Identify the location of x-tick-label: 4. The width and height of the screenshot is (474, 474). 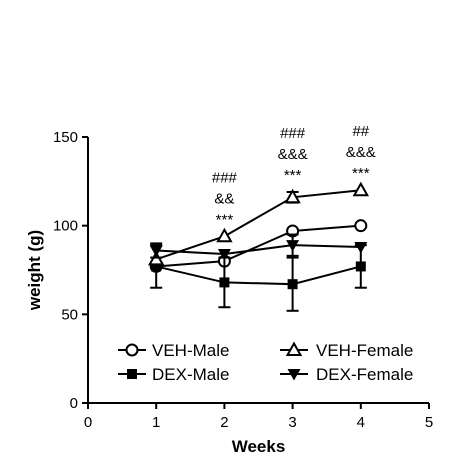
(361, 422).